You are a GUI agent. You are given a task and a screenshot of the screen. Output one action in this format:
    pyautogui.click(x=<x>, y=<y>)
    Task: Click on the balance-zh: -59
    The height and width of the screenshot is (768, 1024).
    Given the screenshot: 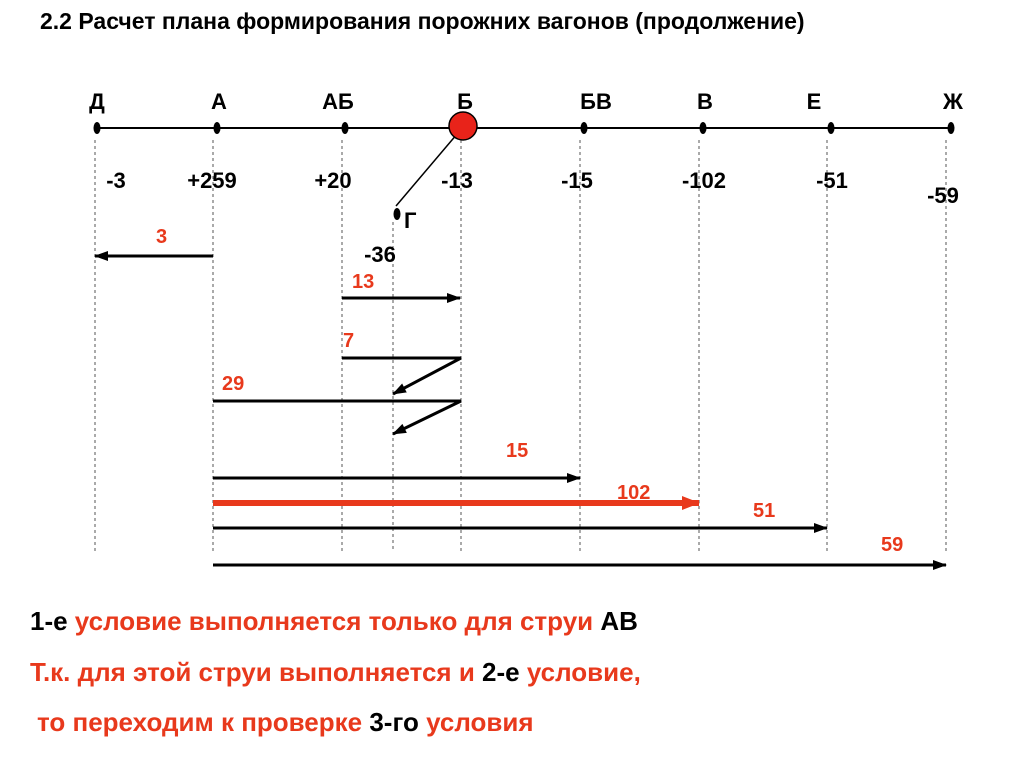 What is the action you would take?
    pyautogui.click(x=943, y=195)
    